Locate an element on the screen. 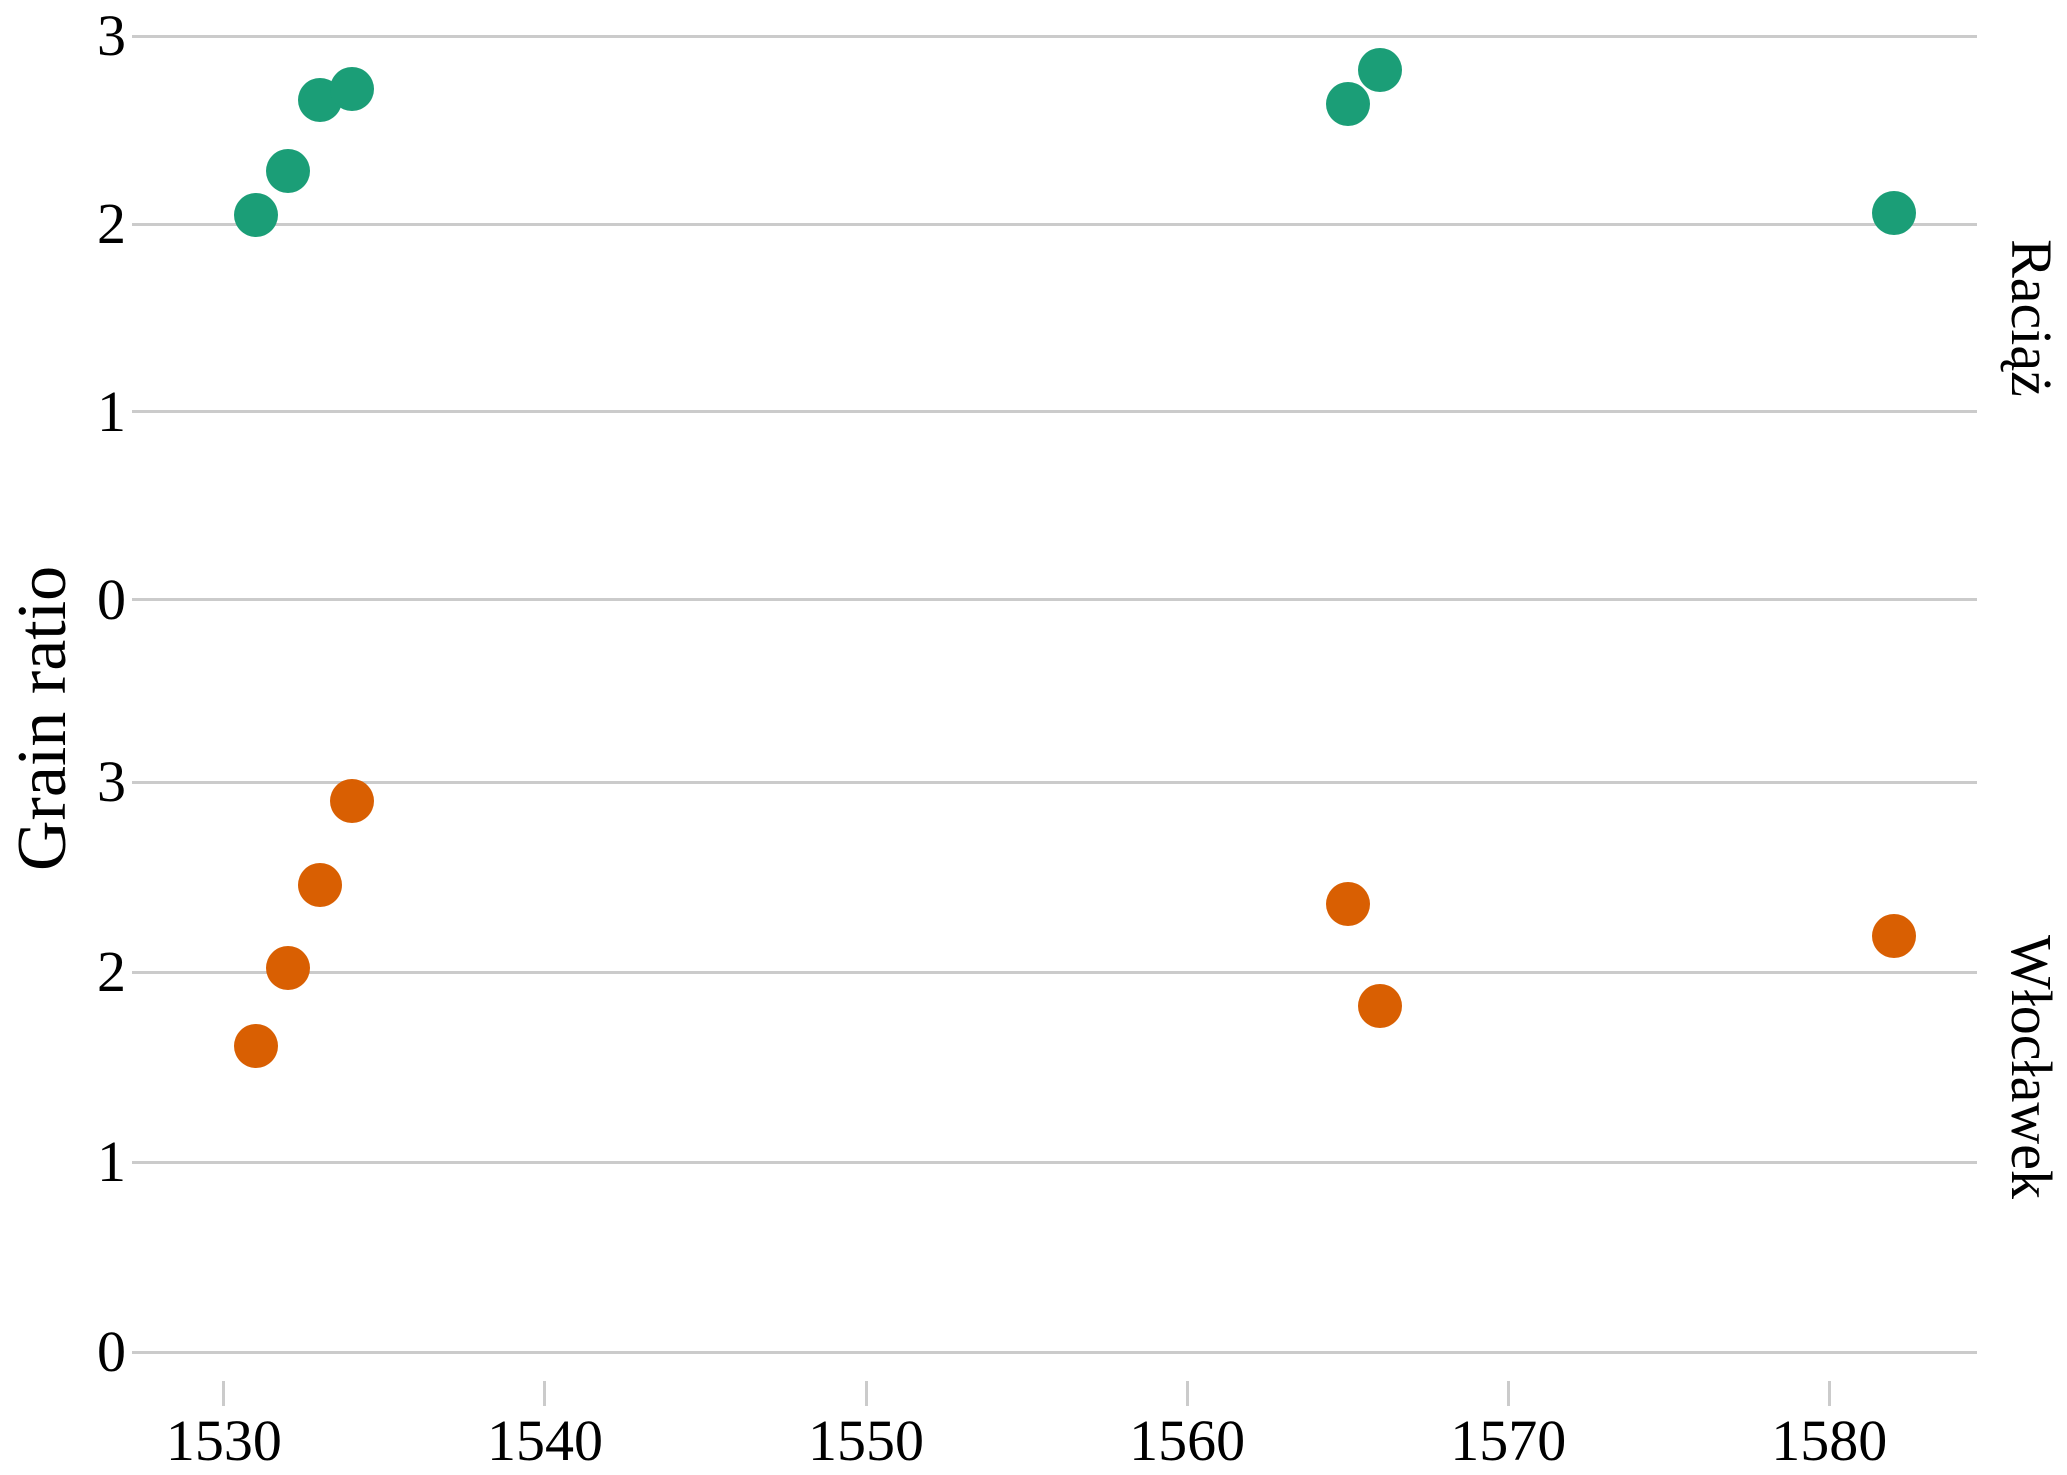  x-tick-label: 1540 is located at coordinates (544, 1440).